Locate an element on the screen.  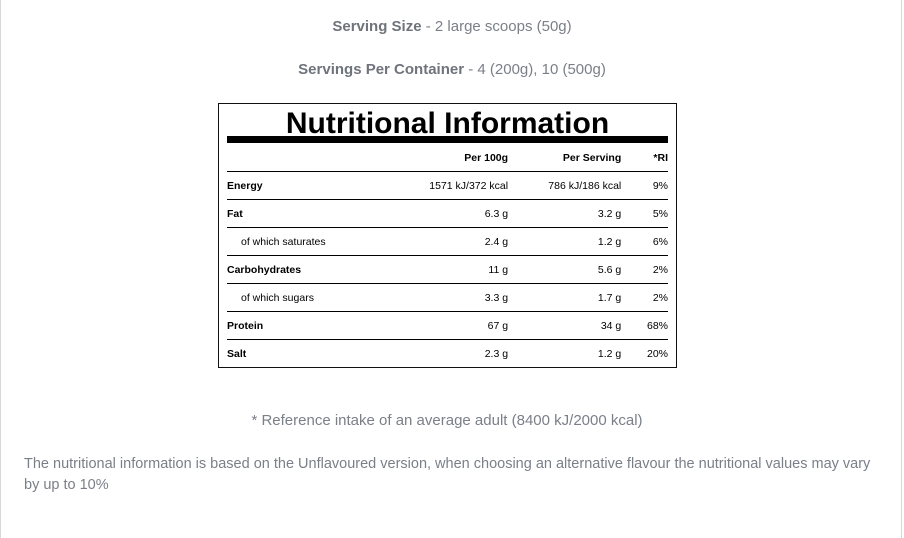
row-ri: 68% is located at coordinates (657, 325).